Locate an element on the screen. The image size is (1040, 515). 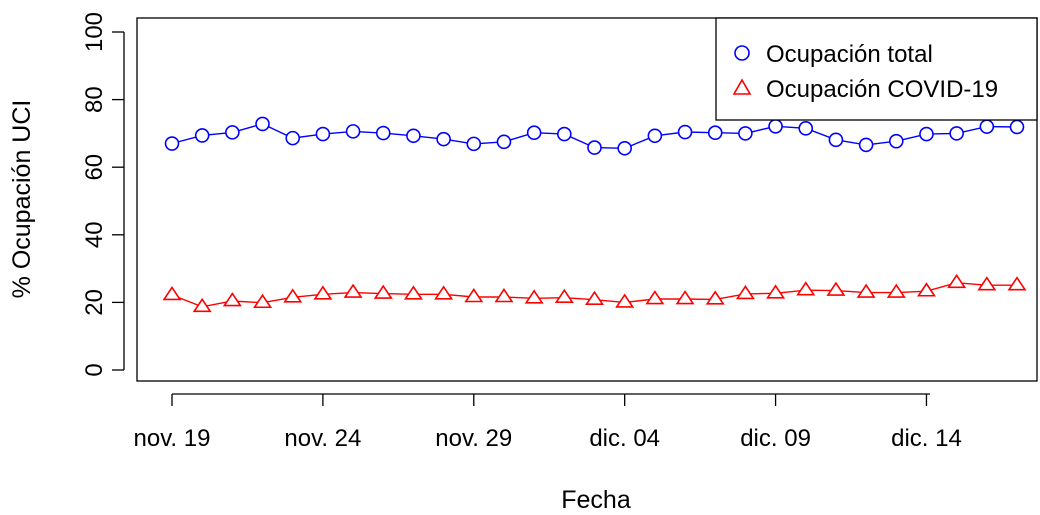
x-tick-label: nov. 24 is located at coordinates (322, 438).